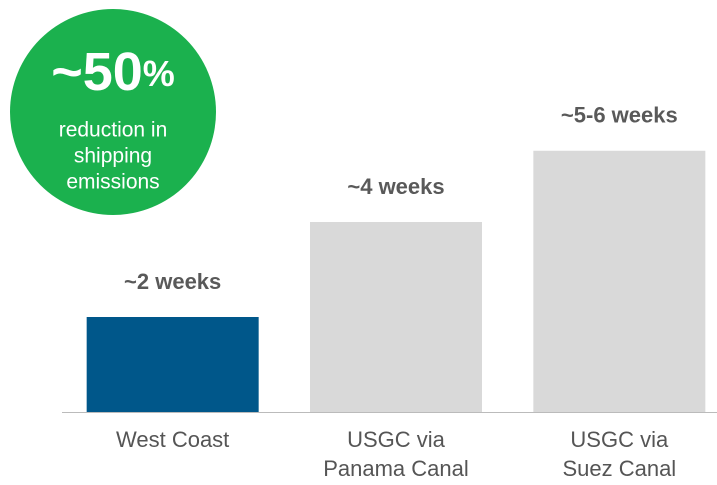  I want to click on value-label: ~2 weeks, so click(172, 281).